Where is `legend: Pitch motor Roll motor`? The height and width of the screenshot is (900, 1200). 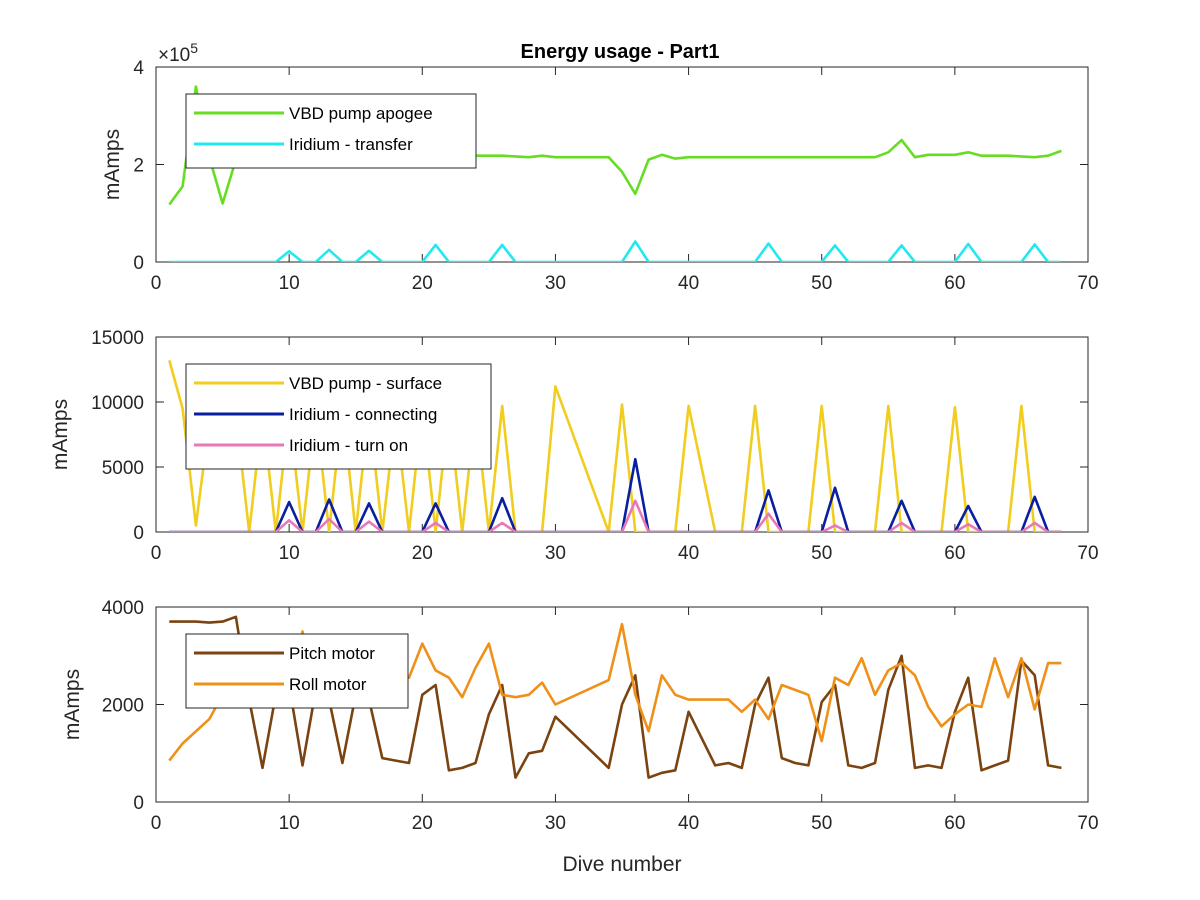
legend: Pitch motor Roll motor is located at coordinates (297, 671).